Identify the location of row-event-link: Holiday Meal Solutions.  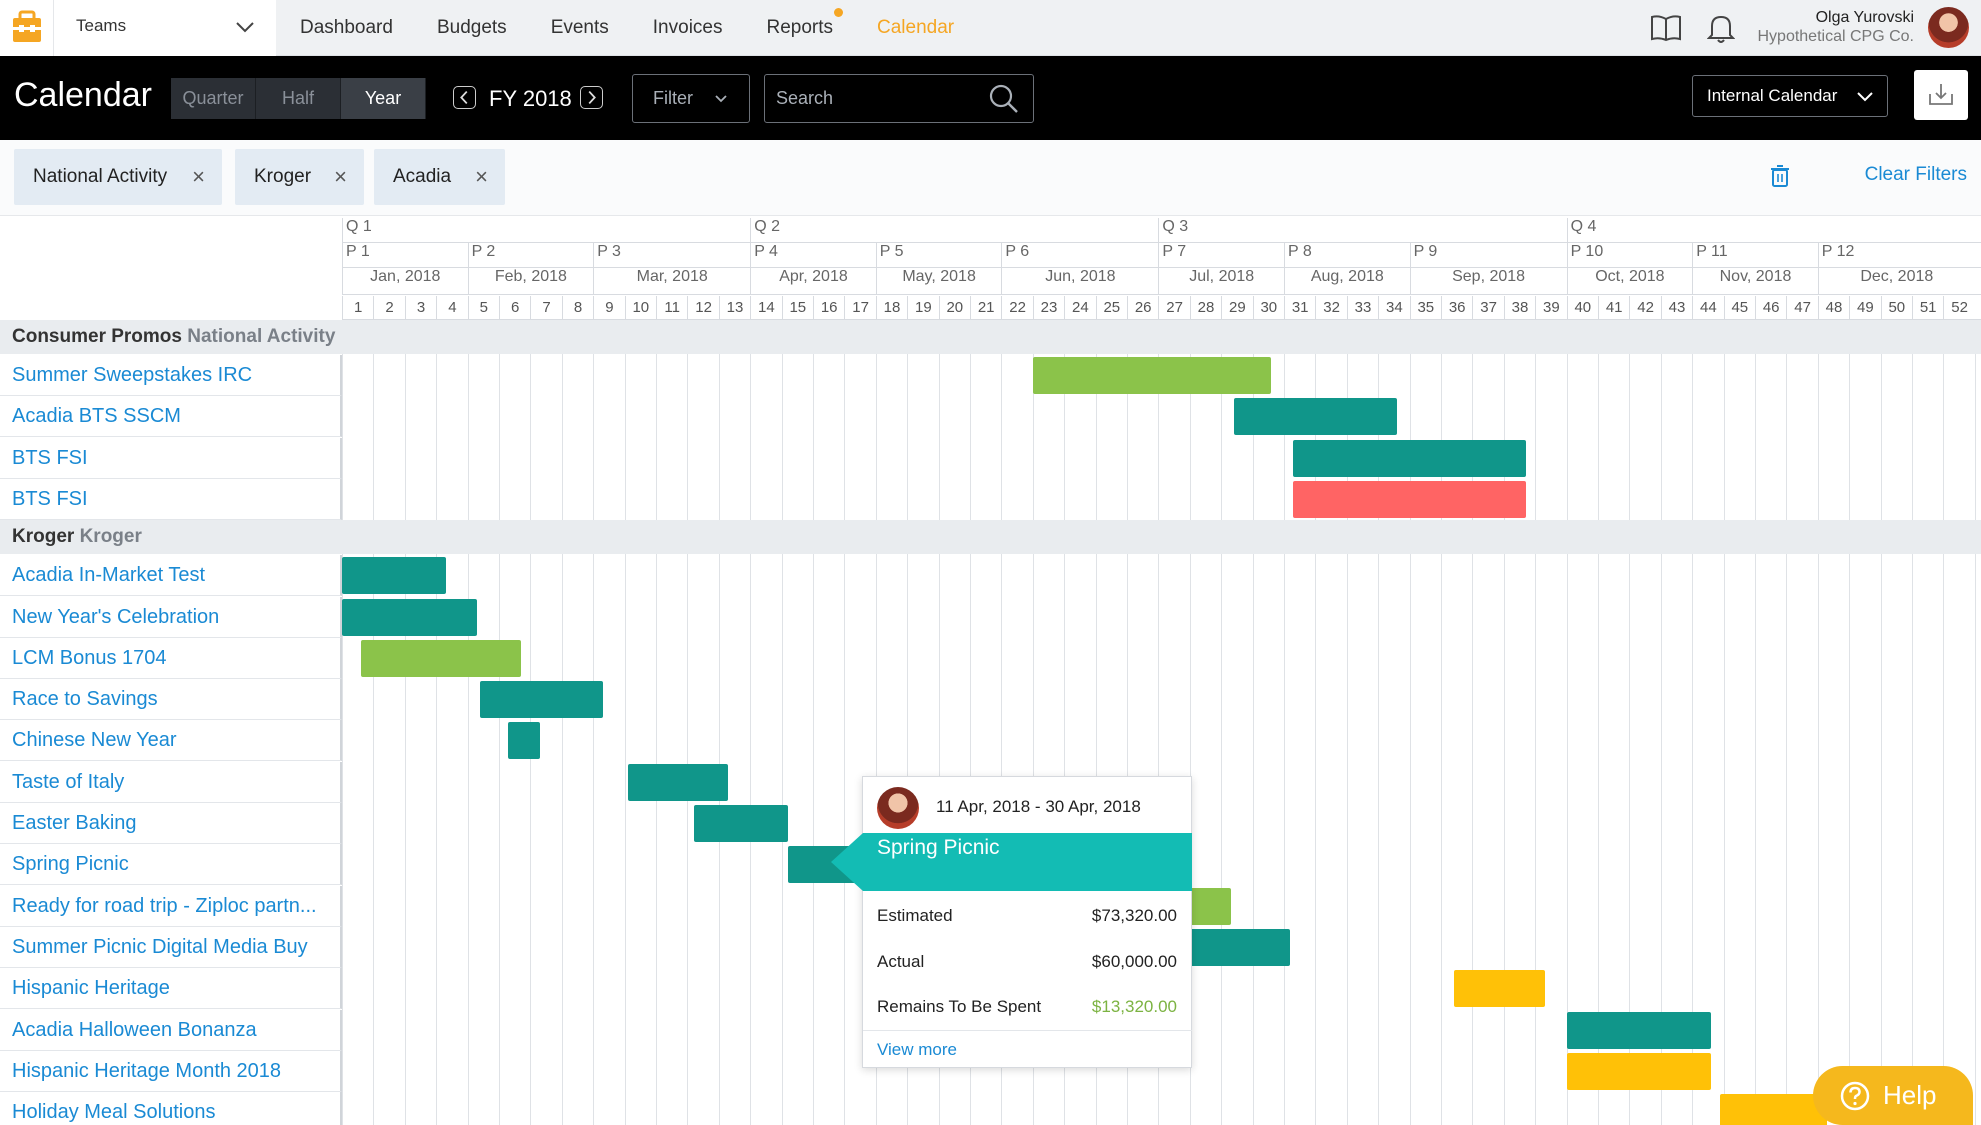
(171, 1108).